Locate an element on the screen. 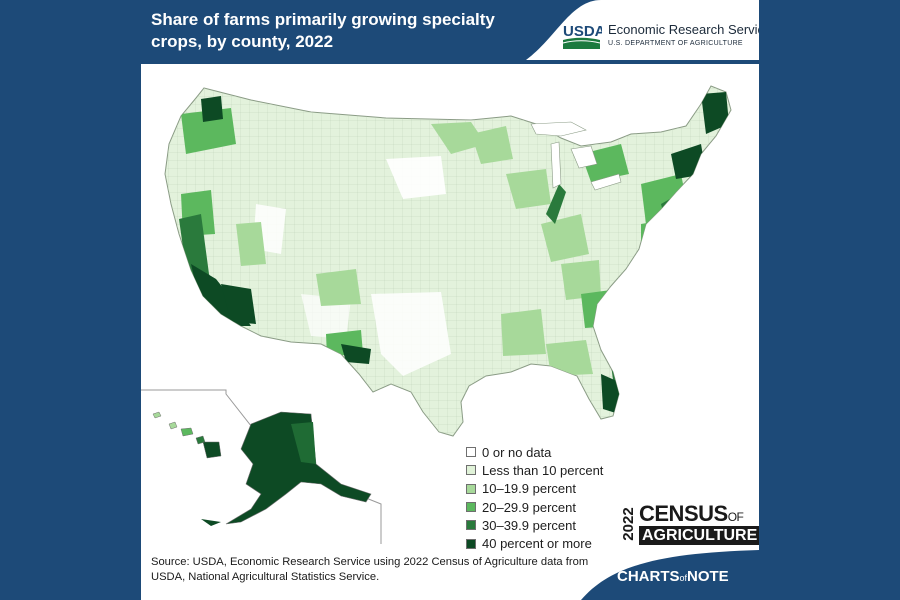 The width and height of the screenshot is (900, 600). department-name: U.S. DEPARTMENT OF AGRICULTURE is located at coordinates (675, 43).